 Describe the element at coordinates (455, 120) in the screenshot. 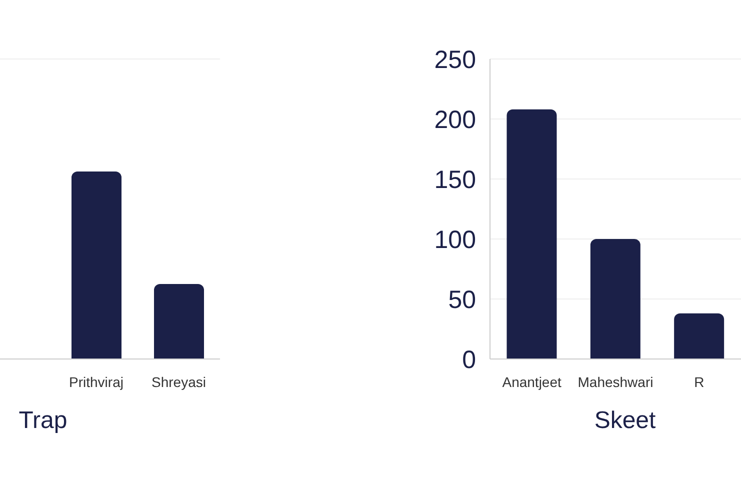

I see `y-tick-label: 200` at that location.